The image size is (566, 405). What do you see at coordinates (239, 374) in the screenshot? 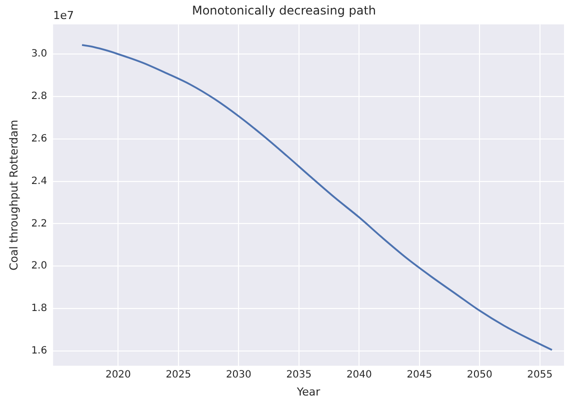
I see `x-tick-label: 2030` at bounding box center [239, 374].